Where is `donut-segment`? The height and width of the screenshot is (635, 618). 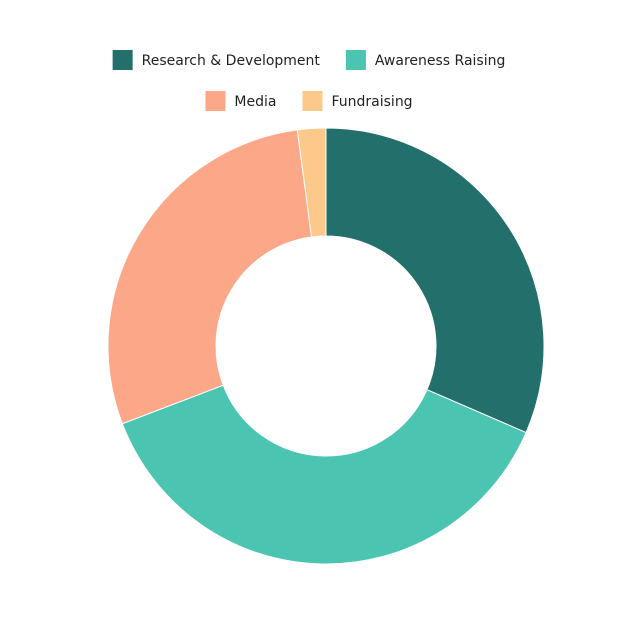
donut-segment is located at coordinates (311, 182).